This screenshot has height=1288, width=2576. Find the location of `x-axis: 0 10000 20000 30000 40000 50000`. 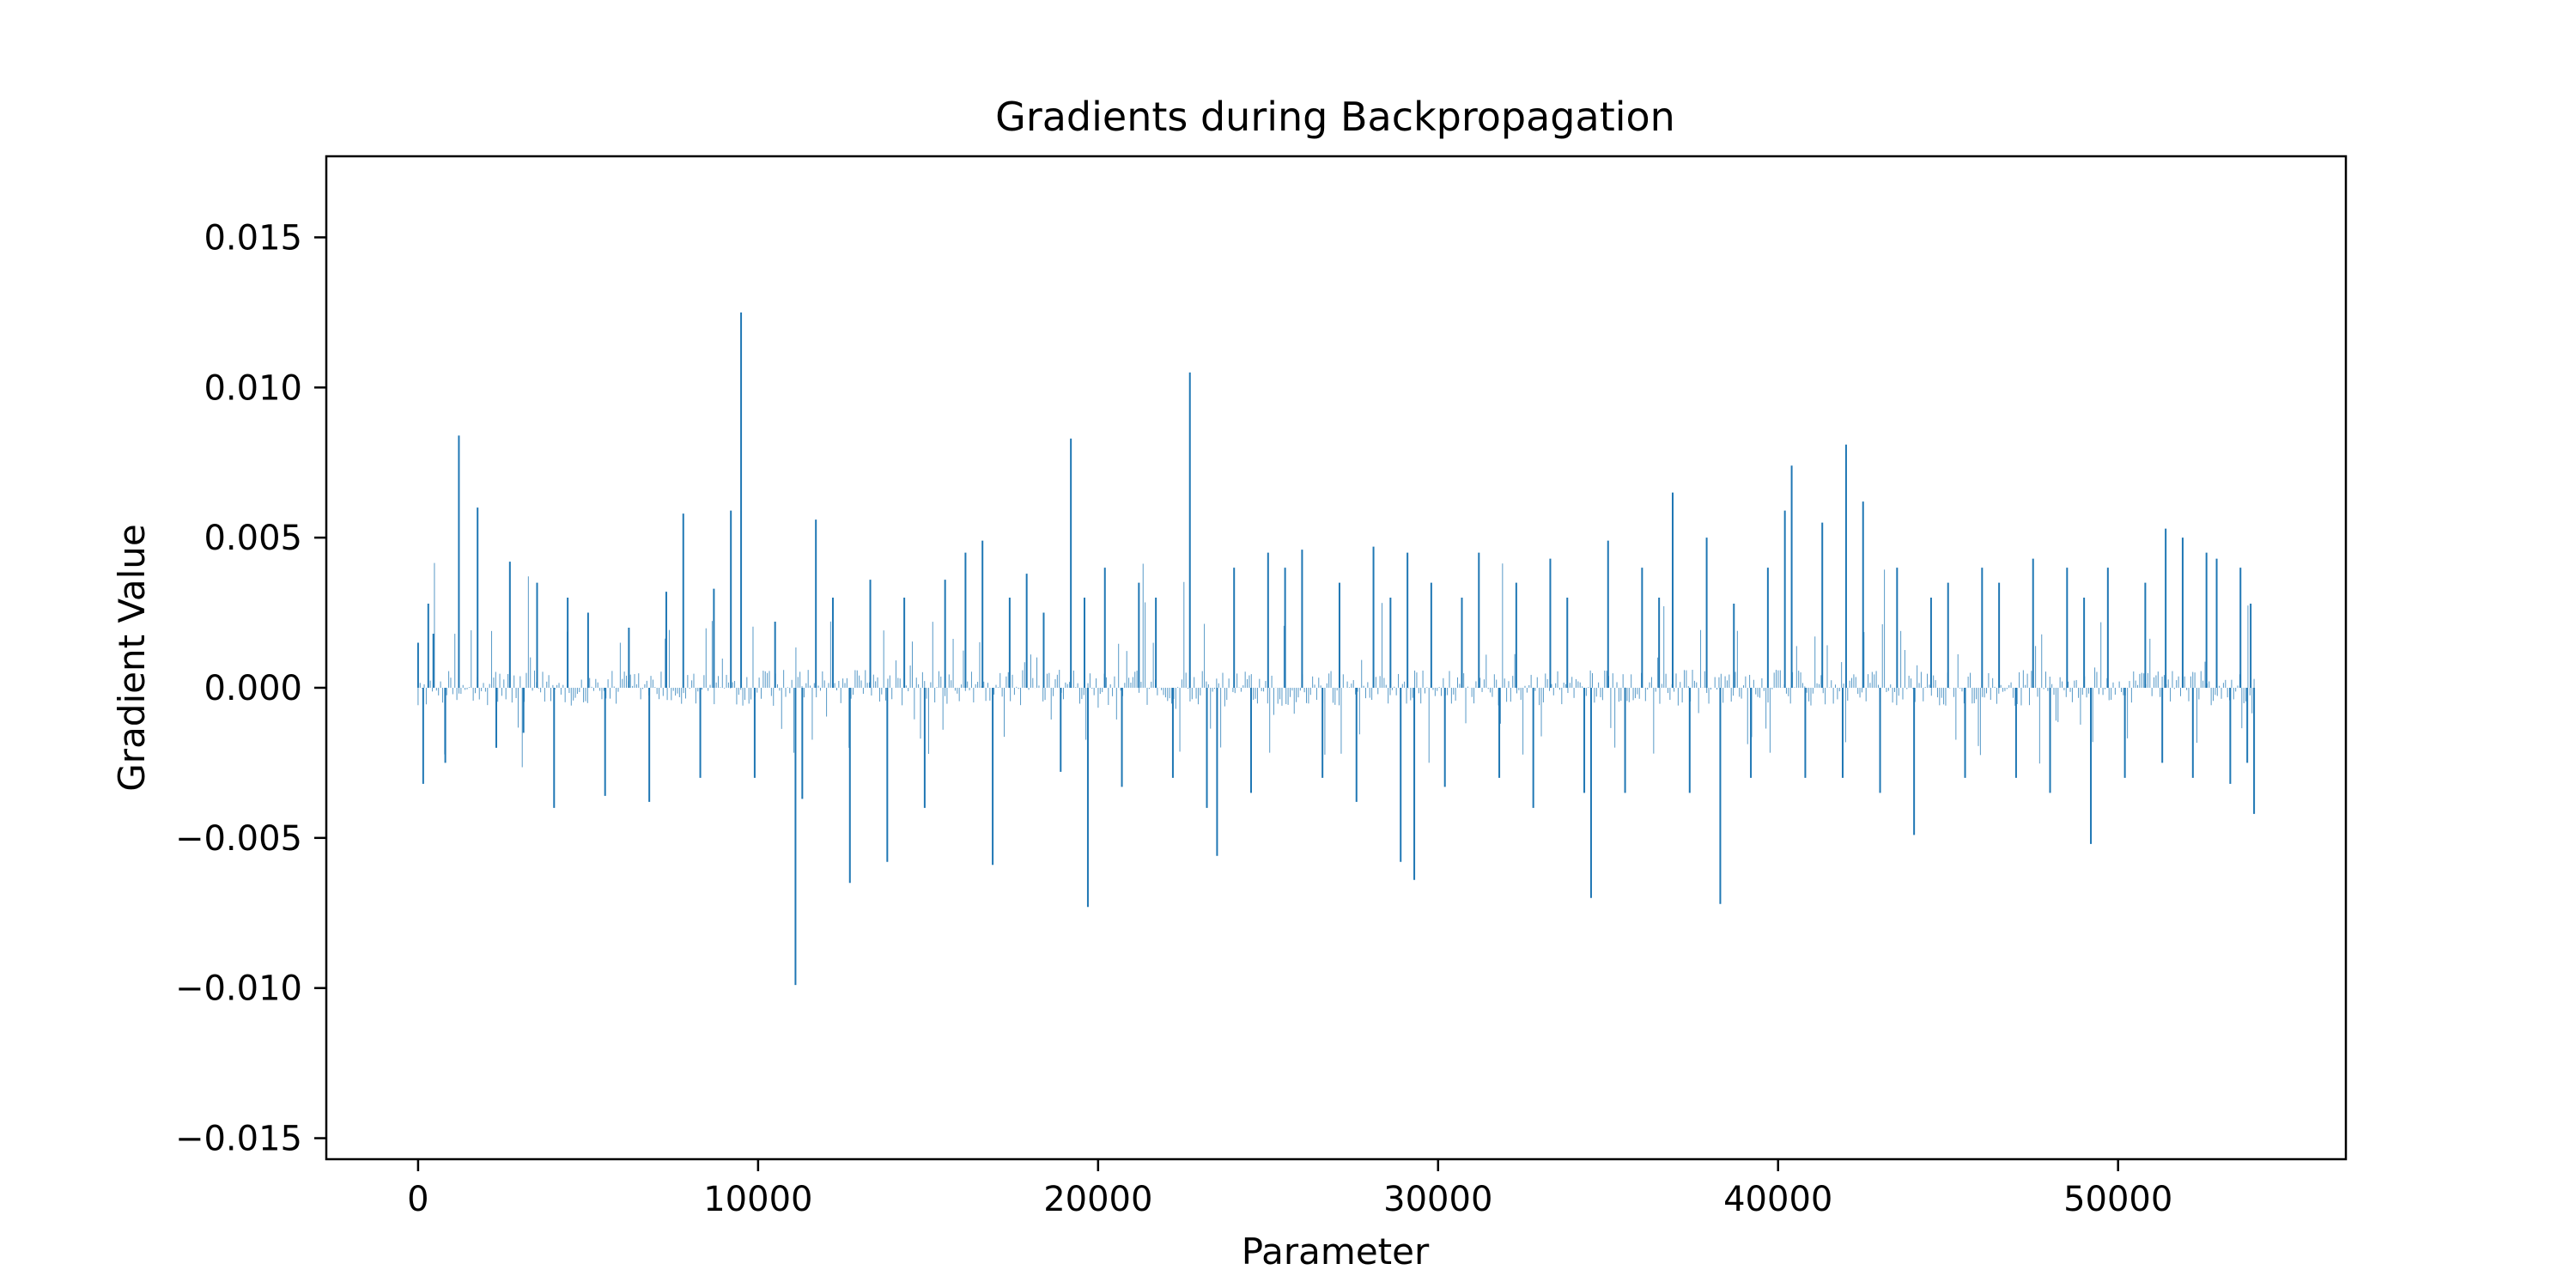

x-axis: 0 10000 20000 30000 40000 50000 is located at coordinates (1290, 1189).